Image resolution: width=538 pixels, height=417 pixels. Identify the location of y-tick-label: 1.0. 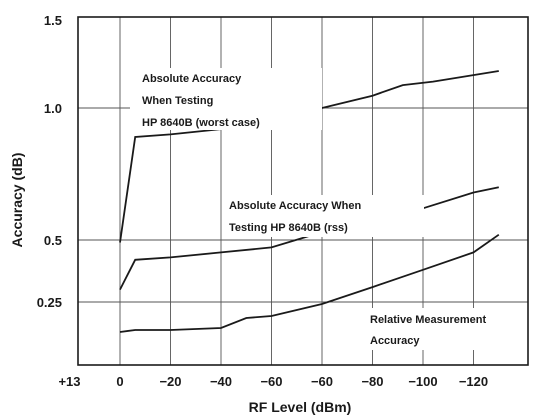
(53, 108).